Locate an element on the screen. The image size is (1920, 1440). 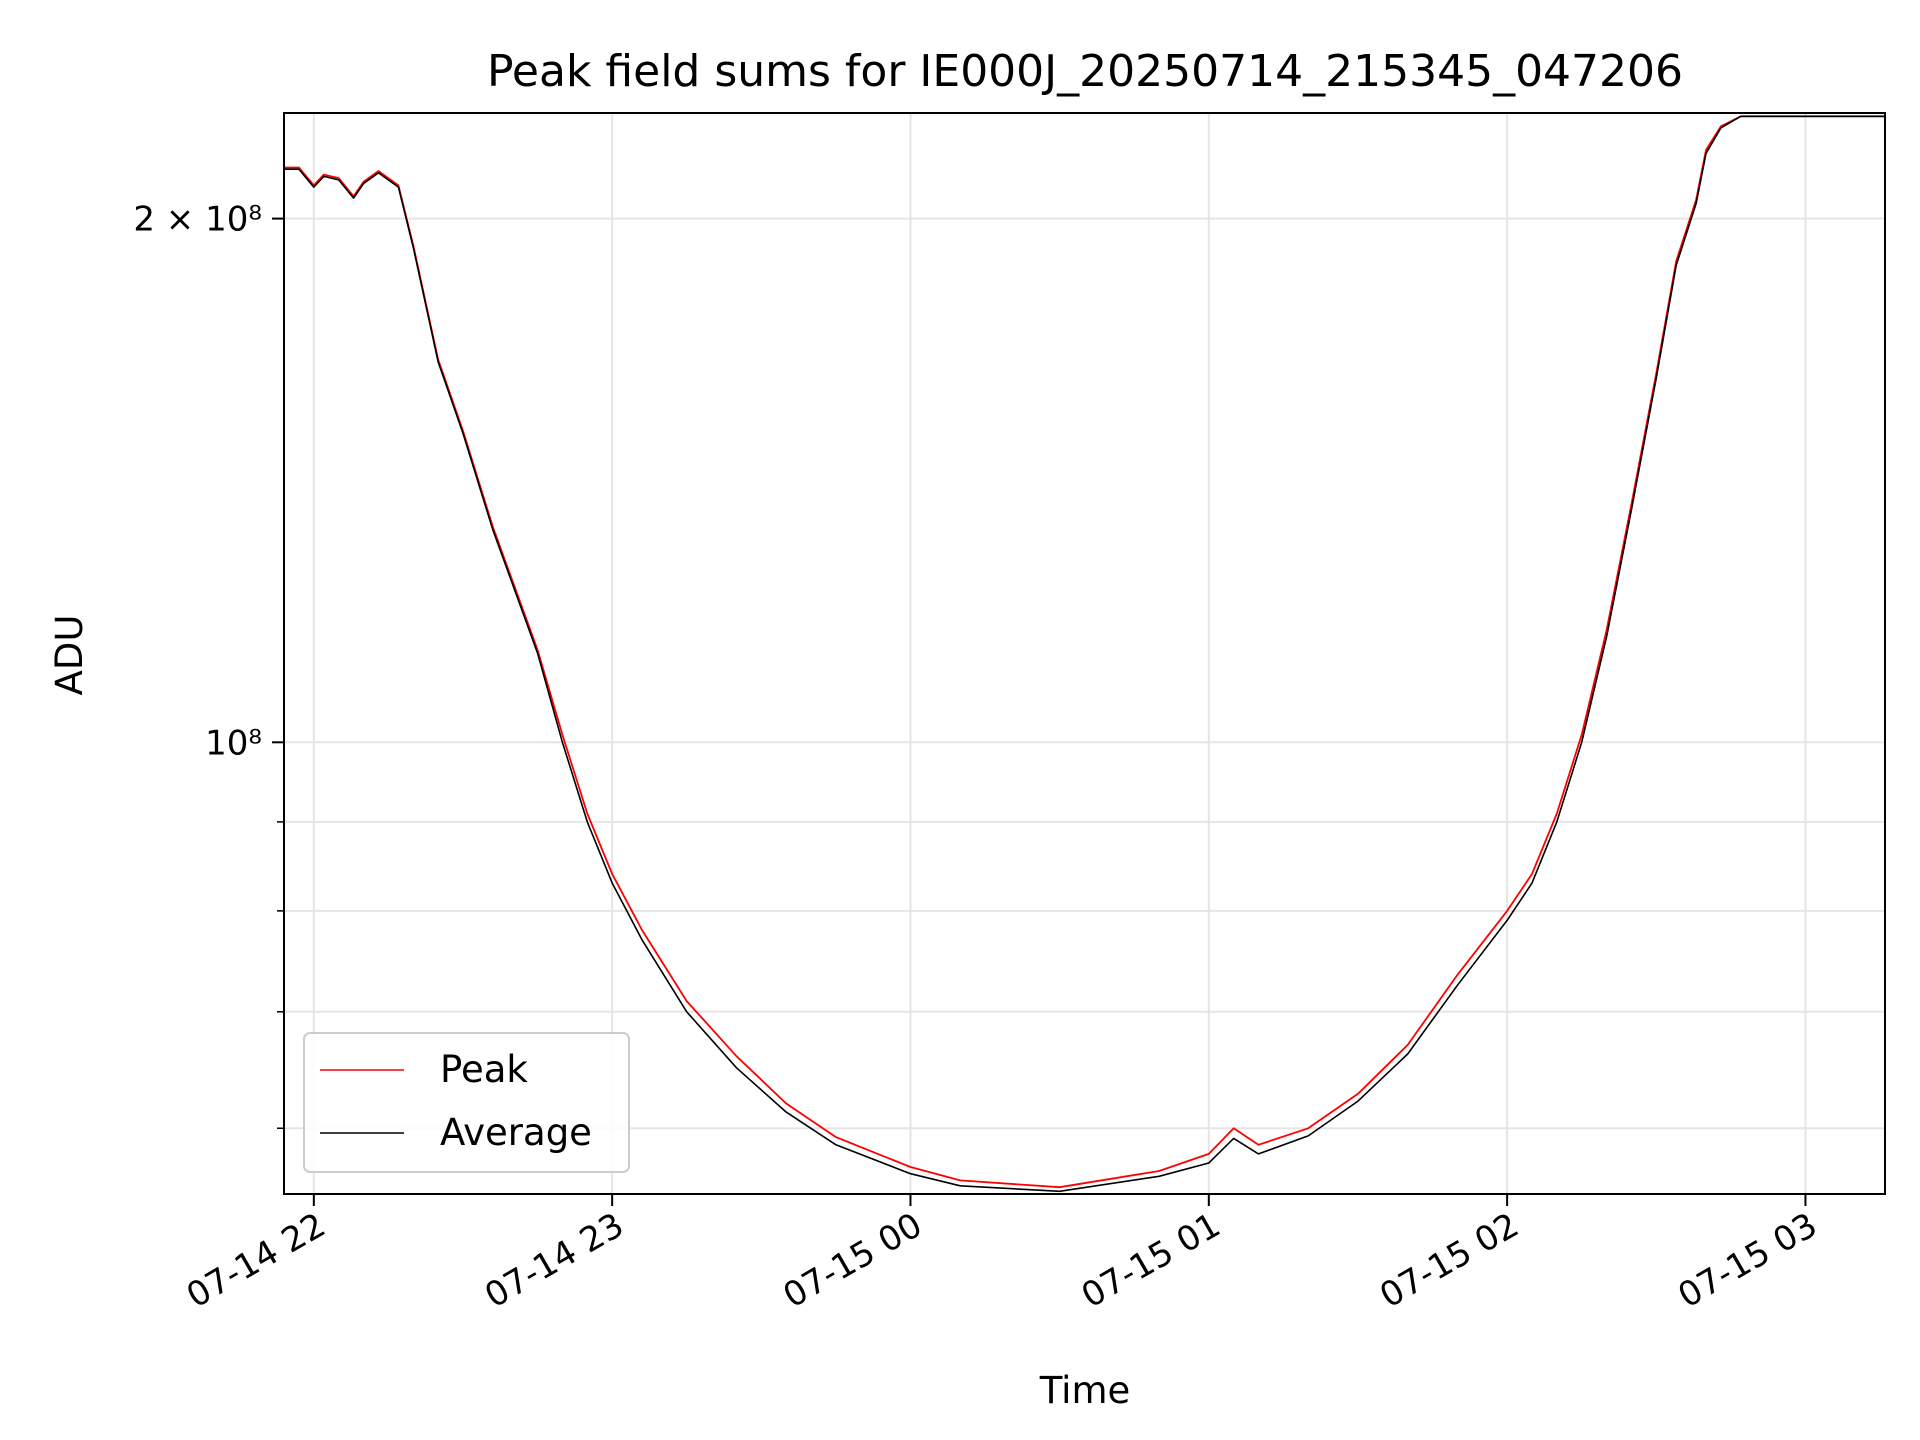
legend-label-peak: Peak is located at coordinates (484, 1069).